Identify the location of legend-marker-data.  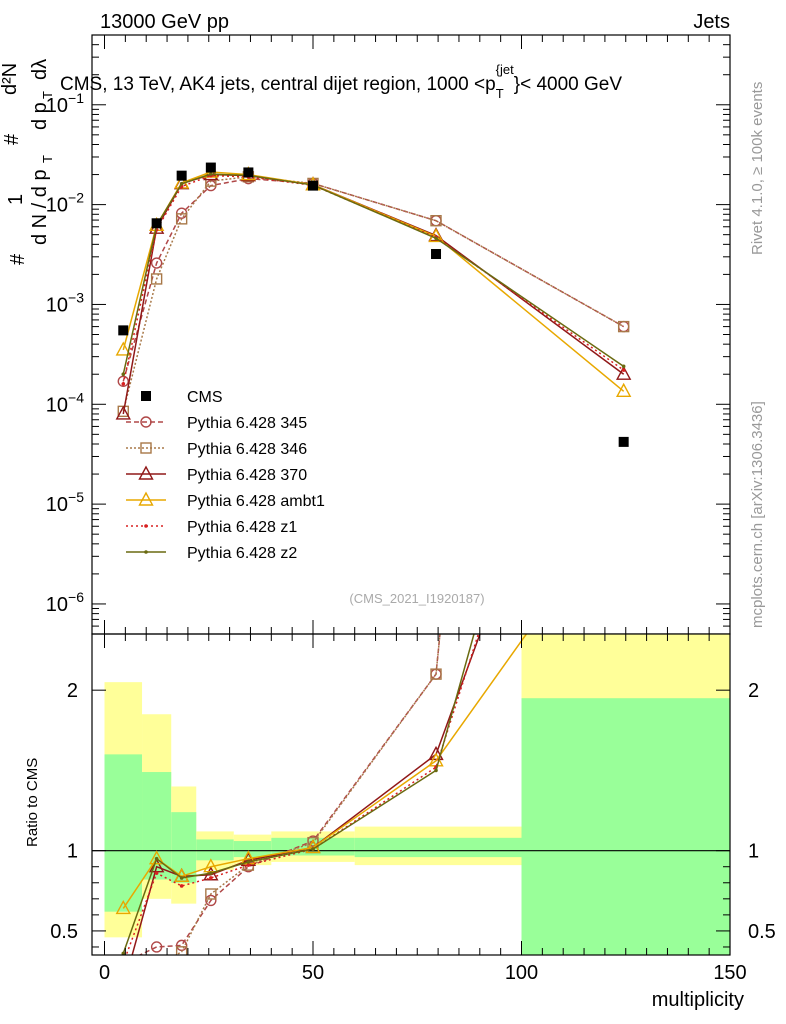
(146, 396).